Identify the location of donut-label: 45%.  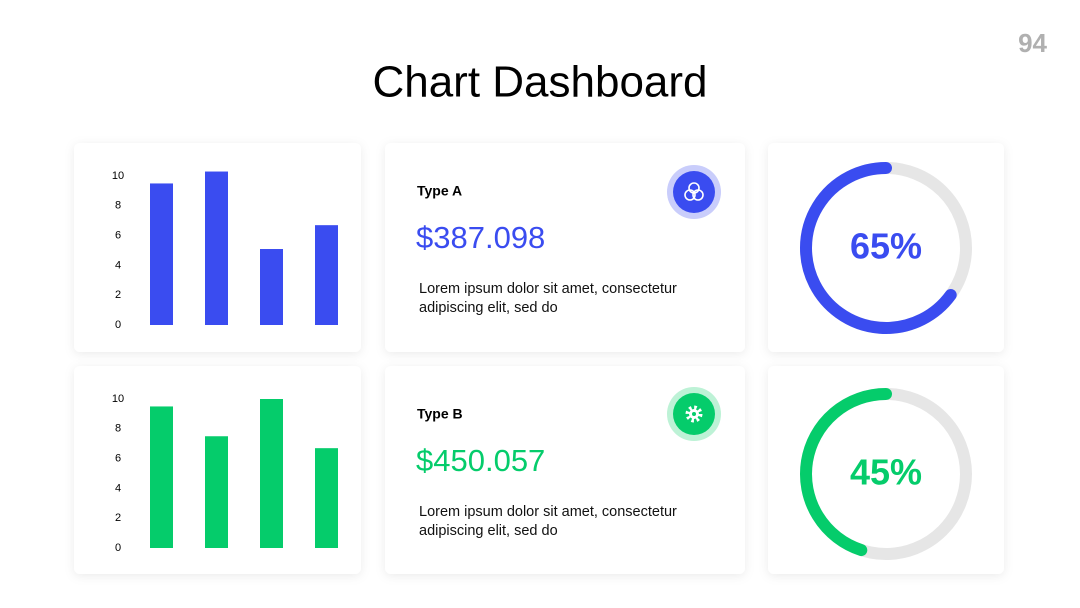
(886, 472).